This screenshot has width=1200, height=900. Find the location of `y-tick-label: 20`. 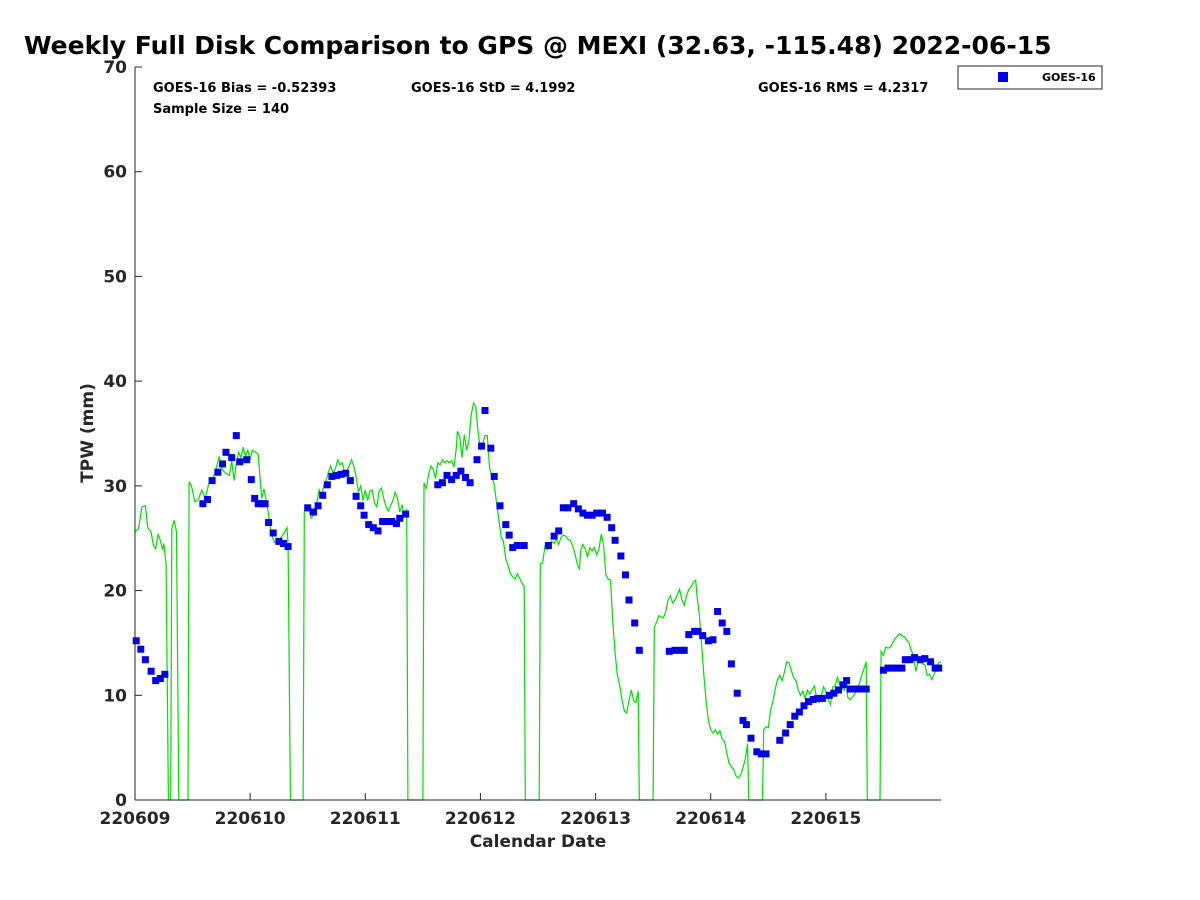

y-tick-label: 20 is located at coordinates (115, 592).